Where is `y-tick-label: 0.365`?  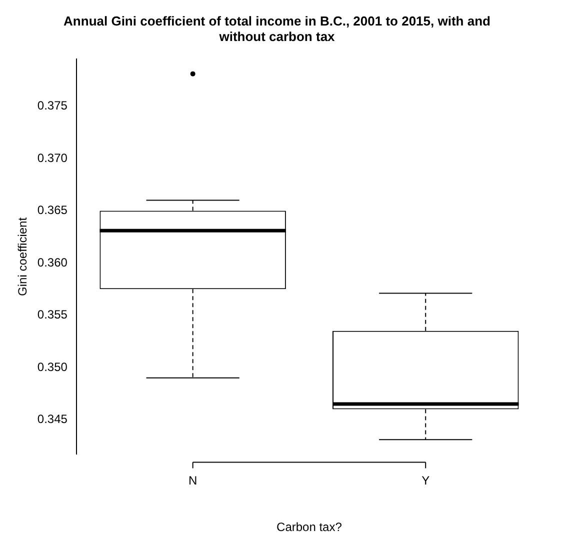 y-tick-label: 0.365 is located at coordinates (52, 210).